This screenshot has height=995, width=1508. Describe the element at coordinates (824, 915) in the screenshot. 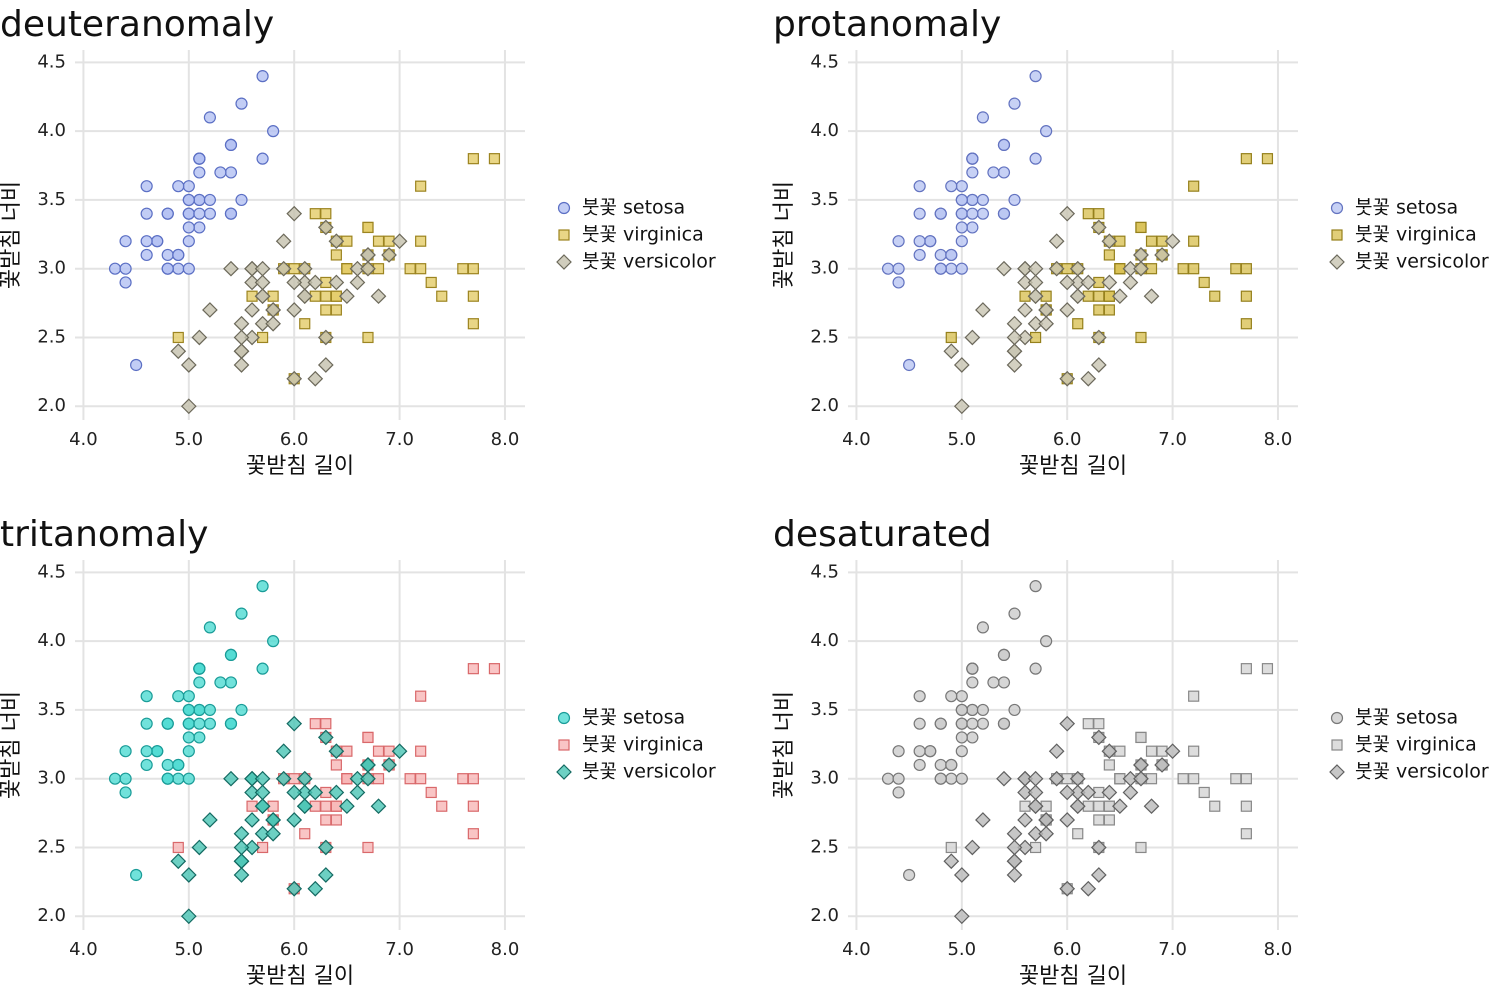

I see `y-tick-label: 2.0` at that location.